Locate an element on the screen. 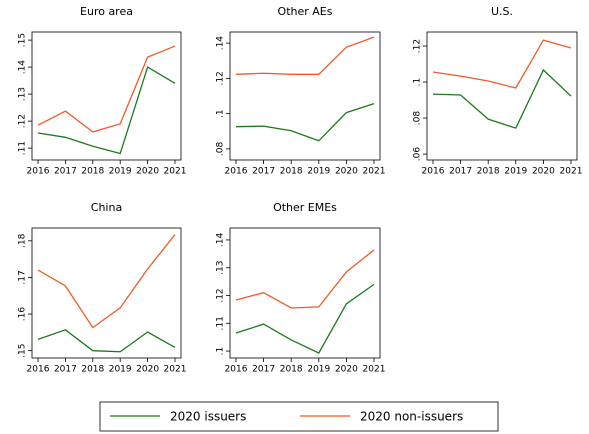  y-tick-label: .17 is located at coordinates (23, 277).